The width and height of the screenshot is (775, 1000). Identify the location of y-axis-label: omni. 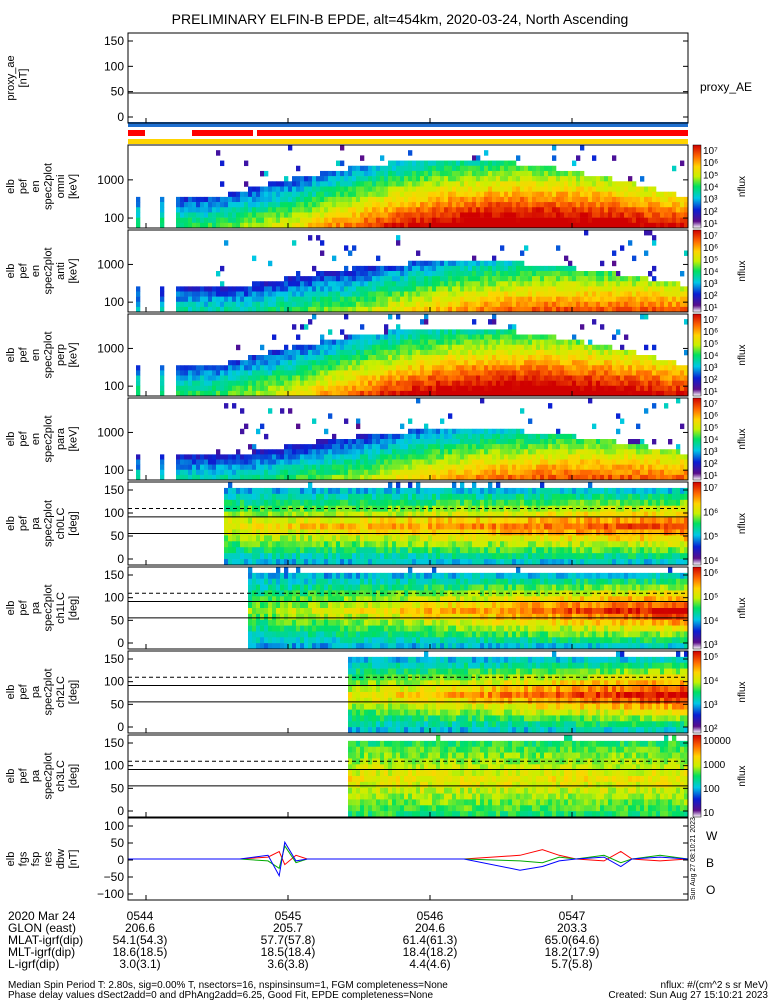
(61, 187).